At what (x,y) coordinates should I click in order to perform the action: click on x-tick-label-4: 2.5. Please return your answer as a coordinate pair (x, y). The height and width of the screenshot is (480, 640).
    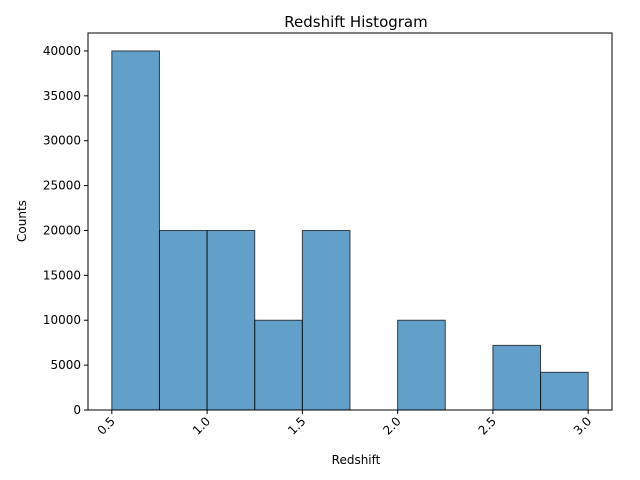
    Looking at the image, I should click on (487, 425).